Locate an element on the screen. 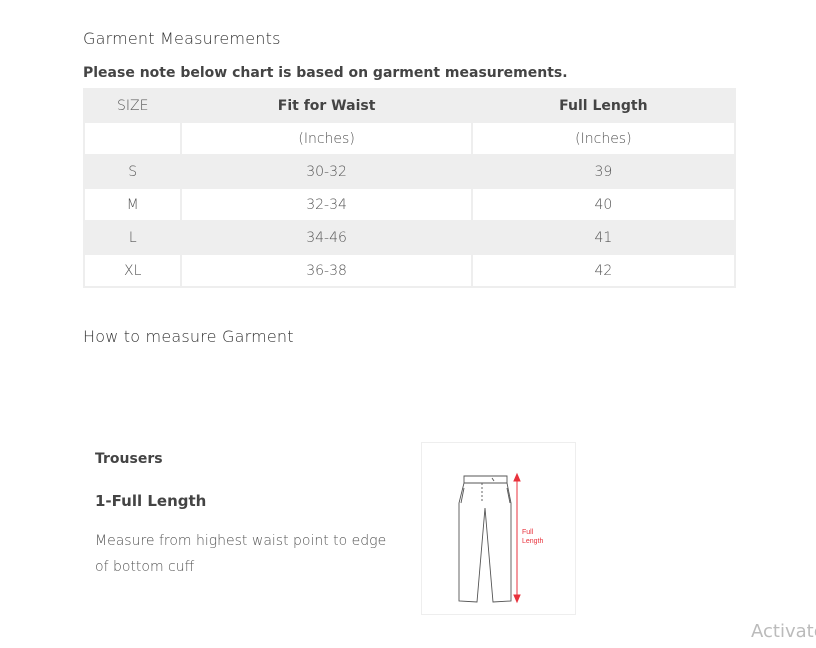 This screenshot has width=816, height=648. header-length: Full Length is located at coordinates (603, 105).